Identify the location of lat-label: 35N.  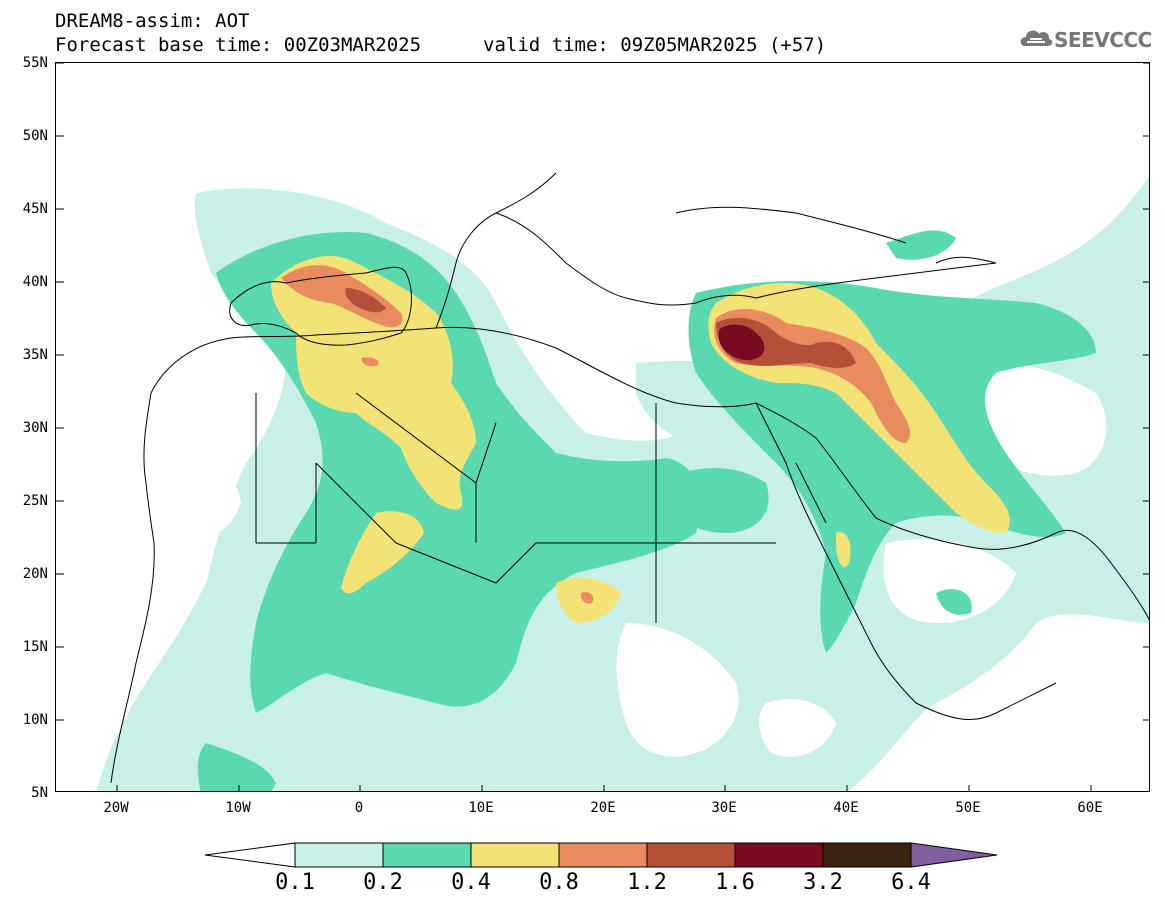
(35, 355).